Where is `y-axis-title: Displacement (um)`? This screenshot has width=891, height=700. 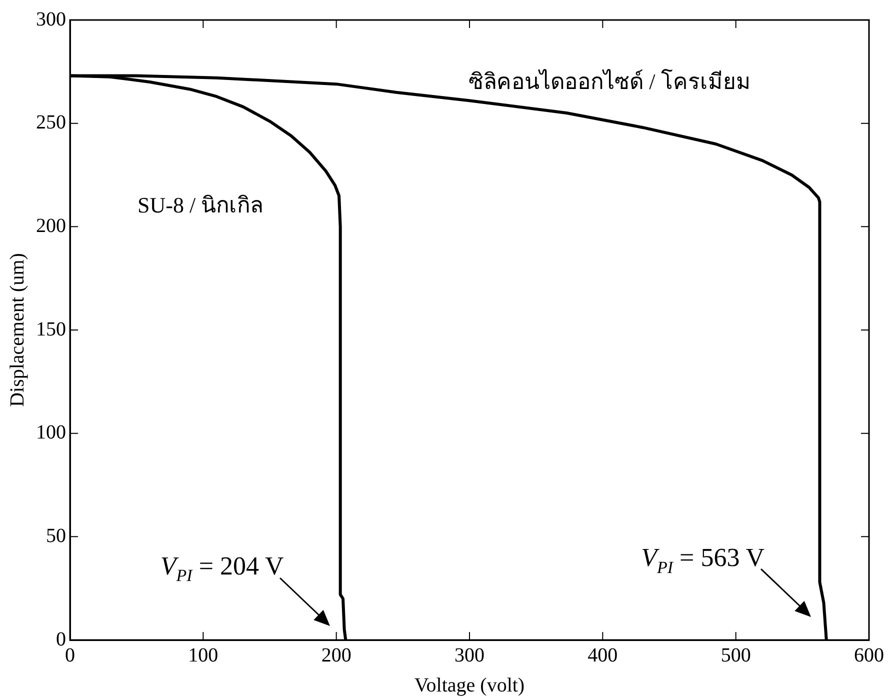
y-axis-title: Displacement (um) is located at coordinates (17, 330).